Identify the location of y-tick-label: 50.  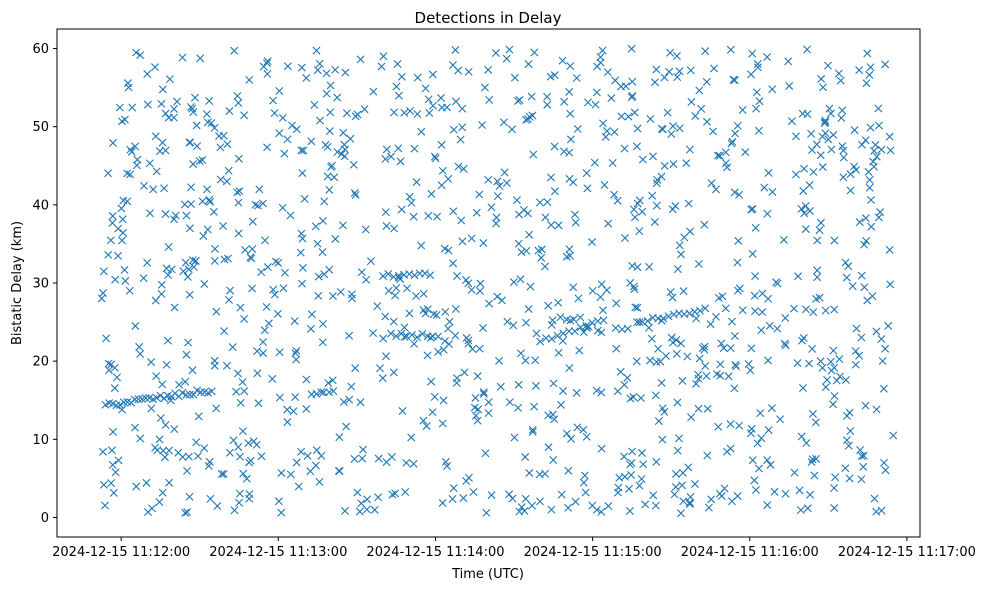
(40, 127).